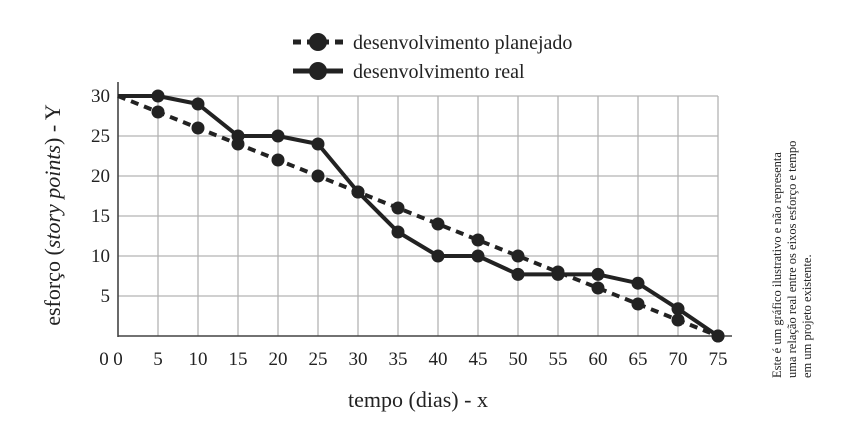 The image size is (861, 438). Describe the element at coordinates (358, 359) in the screenshot. I see `x-tick-30: 30` at that location.